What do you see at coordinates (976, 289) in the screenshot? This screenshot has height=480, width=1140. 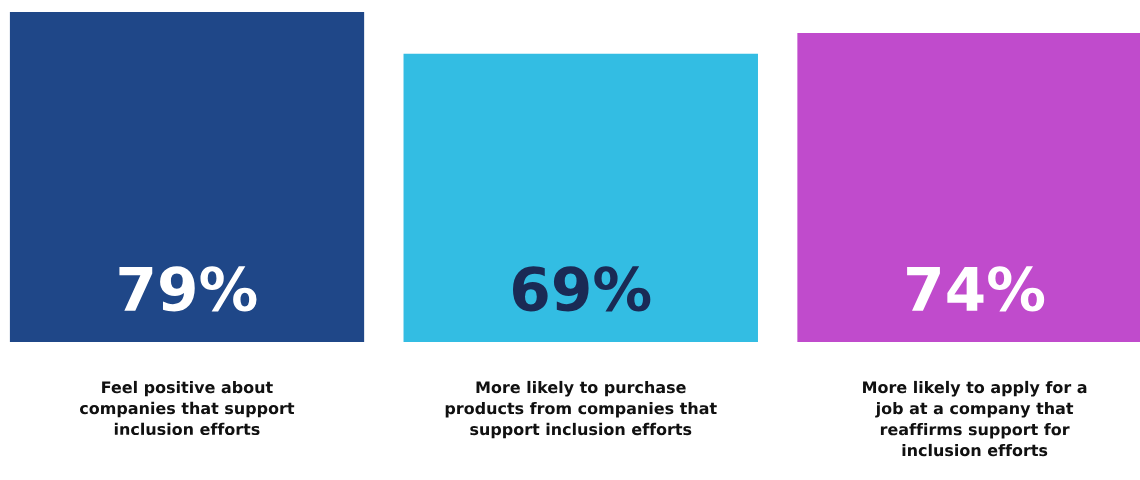 I see `data-label: 74%` at bounding box center [976, 289].